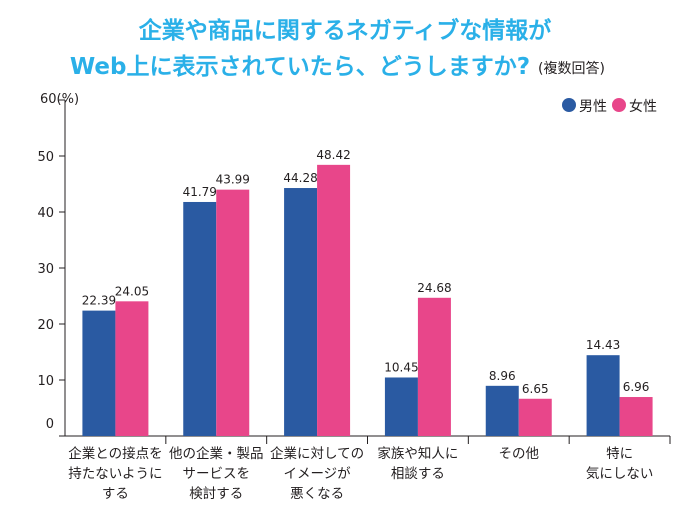 The width and height of the screenshot is (690, 519). Describe the element at coordinates (502, 376) in the screenshot. I see `bar-value-label: 8.96` at that location.